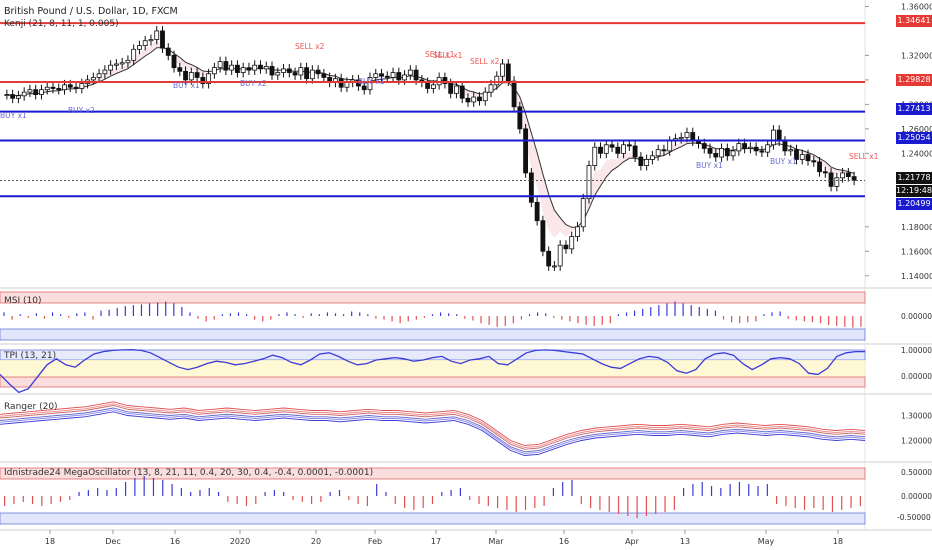  What do you see at coordinates (838, 541) in the screenshot?
I see `x-tick-label: 18` at bounding box center [838, 541].